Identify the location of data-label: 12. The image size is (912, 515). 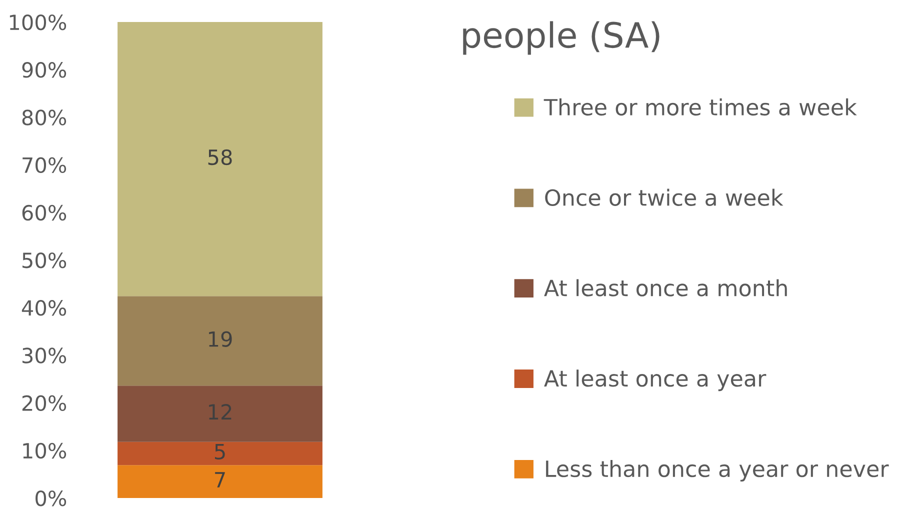
(220, 412).